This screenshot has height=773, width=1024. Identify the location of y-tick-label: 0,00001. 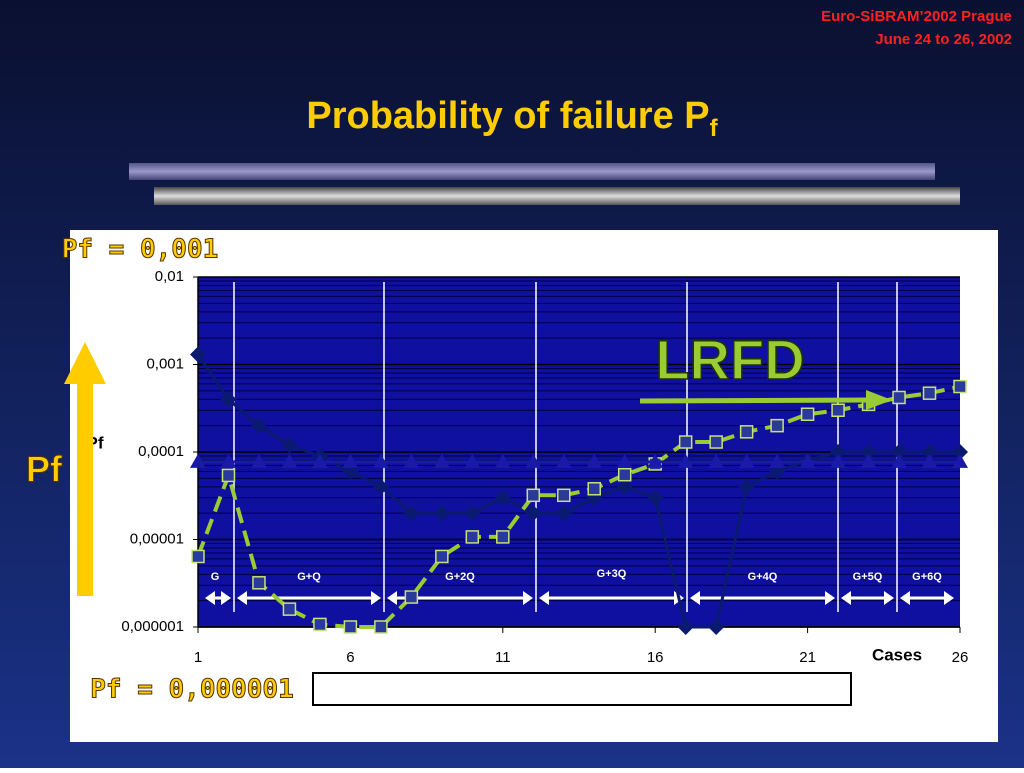
(157, 538).